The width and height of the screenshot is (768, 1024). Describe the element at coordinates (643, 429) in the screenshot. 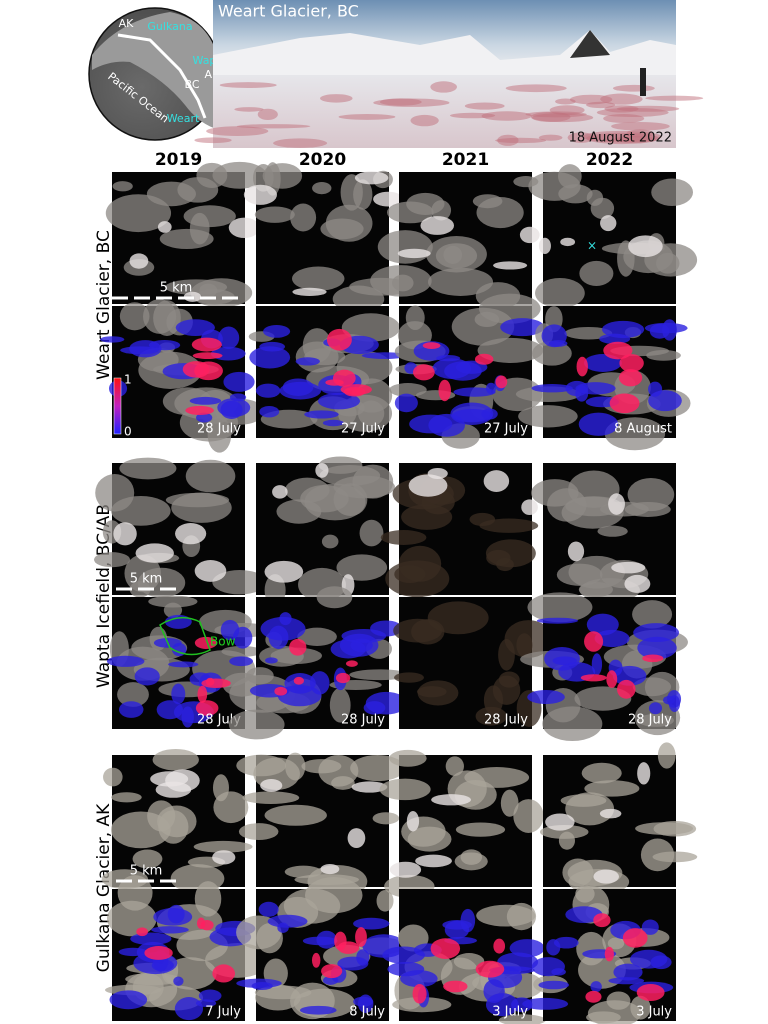

I see `panel-date: 8 August` at that location.